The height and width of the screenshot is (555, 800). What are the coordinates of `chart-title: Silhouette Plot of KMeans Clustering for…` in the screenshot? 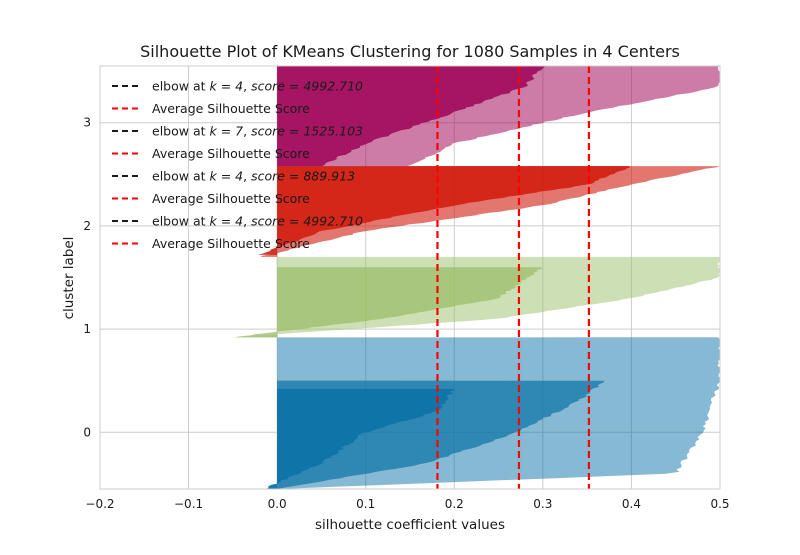 It's located at (410, 51).